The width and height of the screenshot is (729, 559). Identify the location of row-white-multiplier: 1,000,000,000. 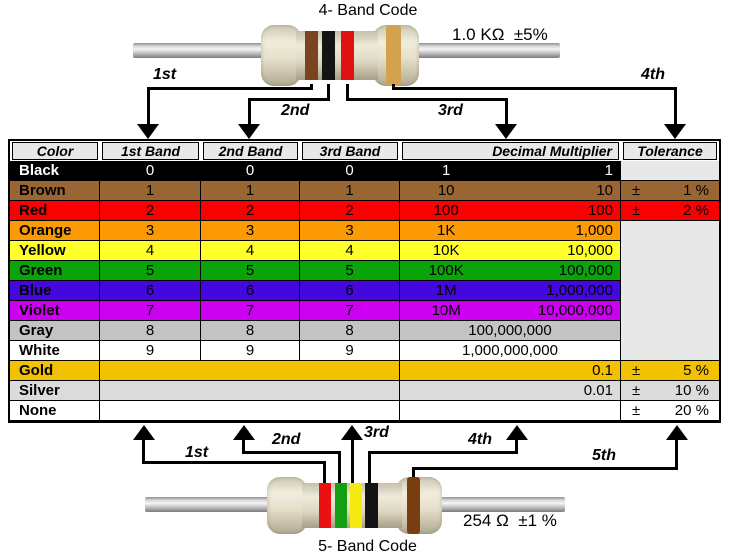
(510, 351).